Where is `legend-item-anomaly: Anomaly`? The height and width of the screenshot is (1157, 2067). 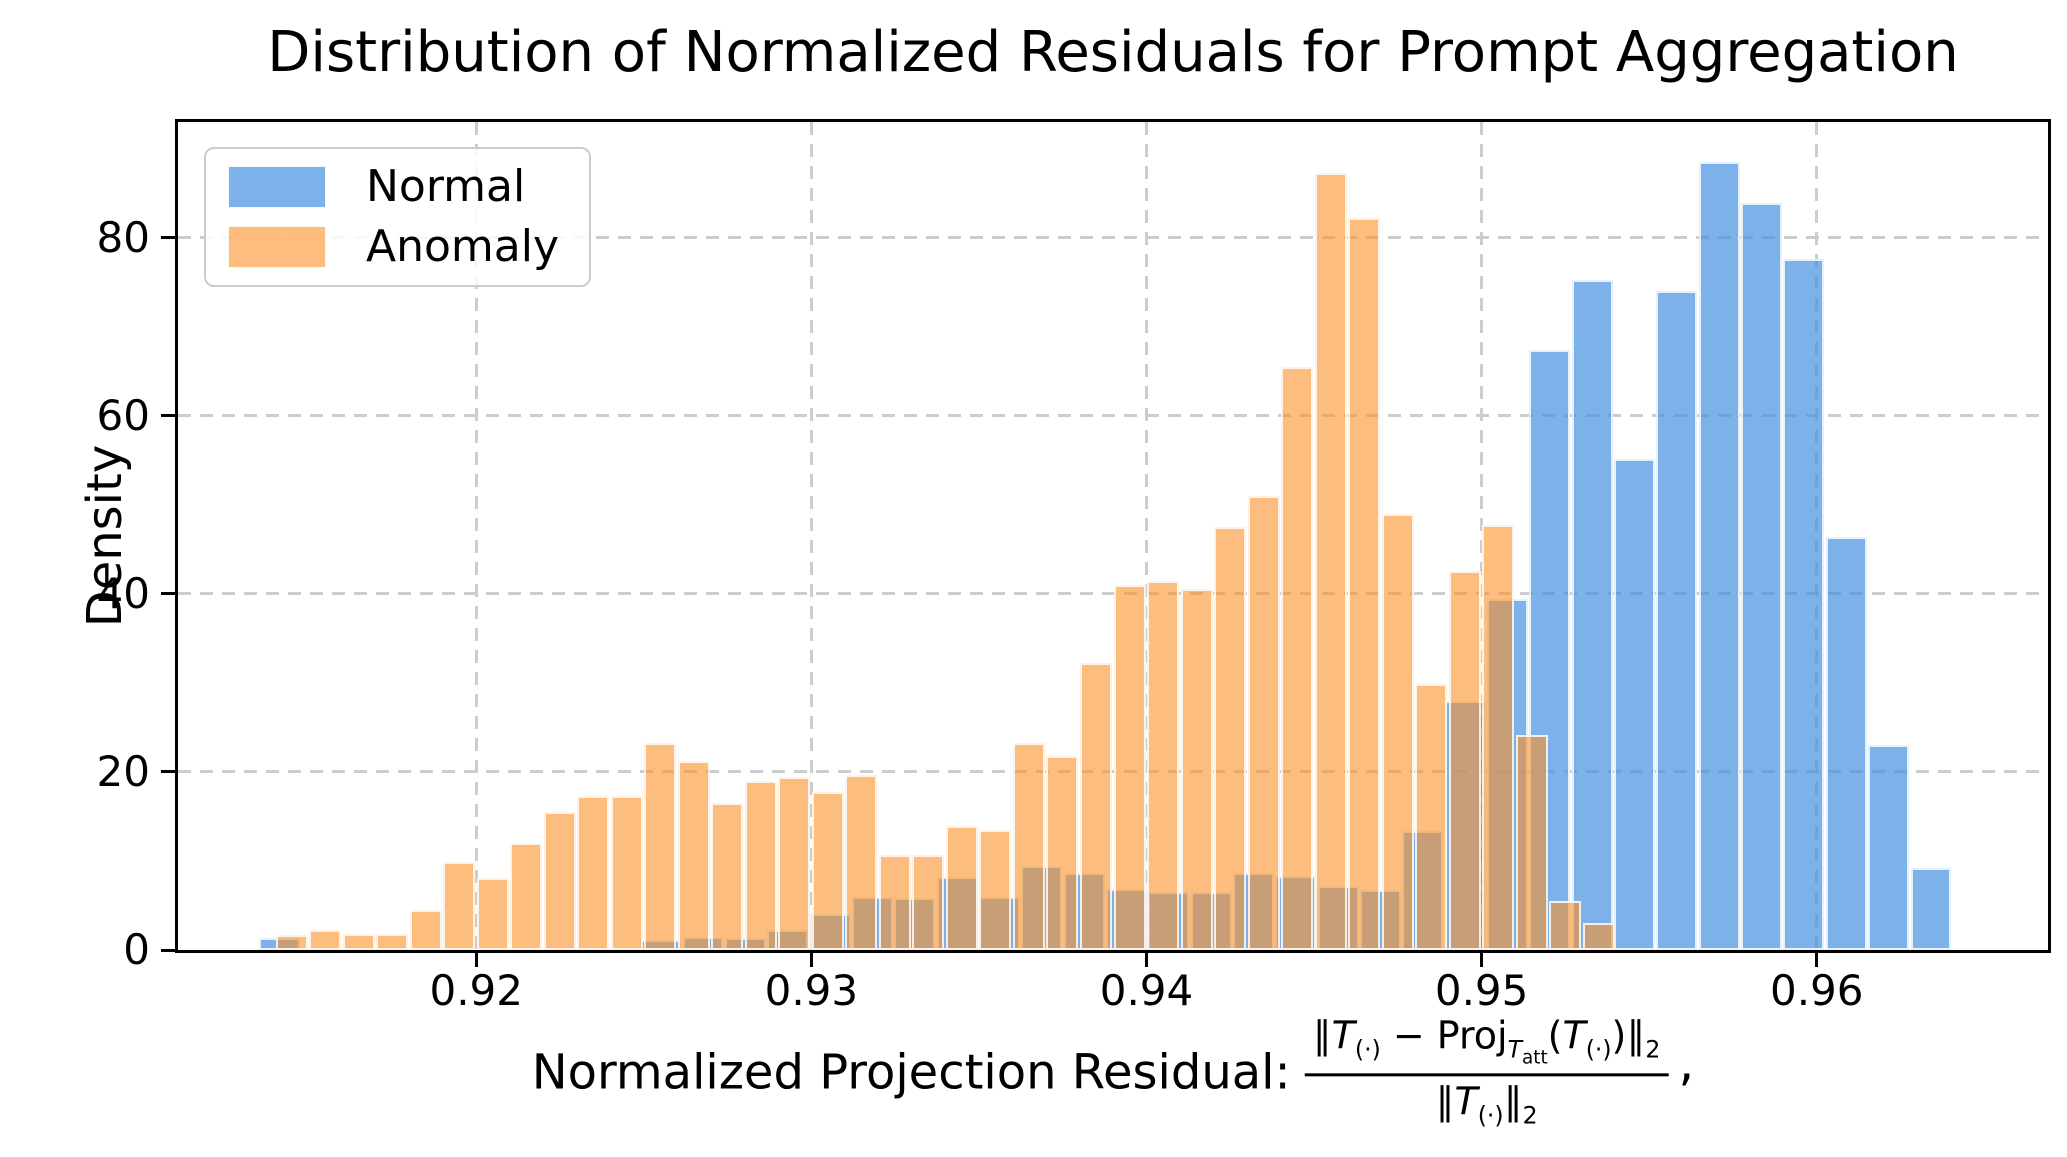 legend-item-anomaly: Anomaly is located at coordinates (393, 247).